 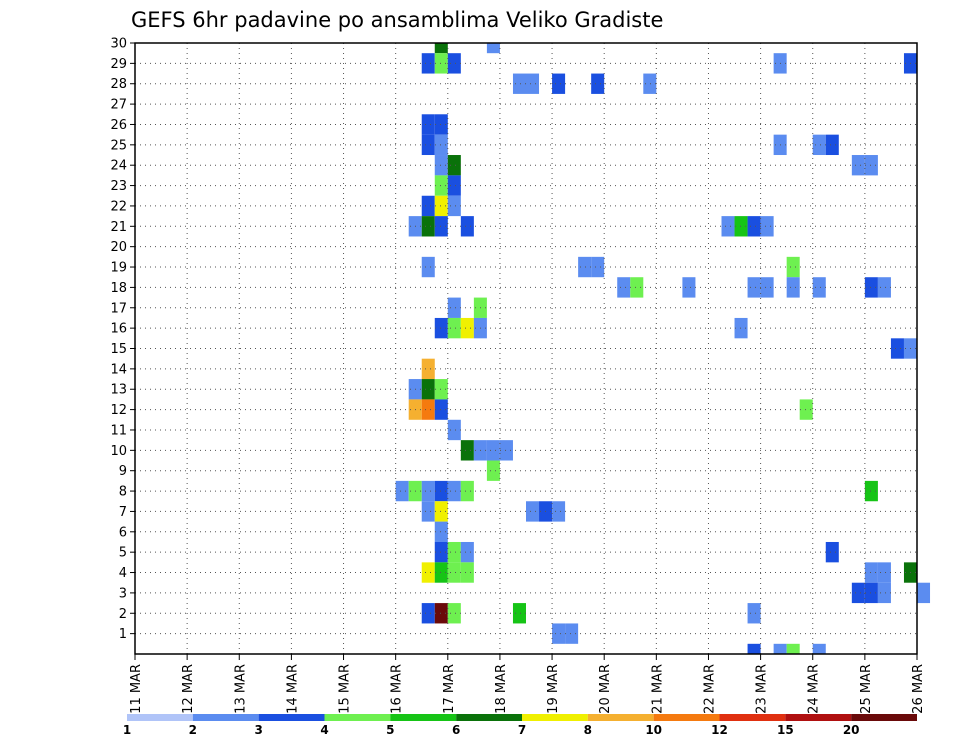 What do you see at coordinates (118, 268) in the screenshot?
I see `y-tick-label: 19` at bounding box center [118, 268].